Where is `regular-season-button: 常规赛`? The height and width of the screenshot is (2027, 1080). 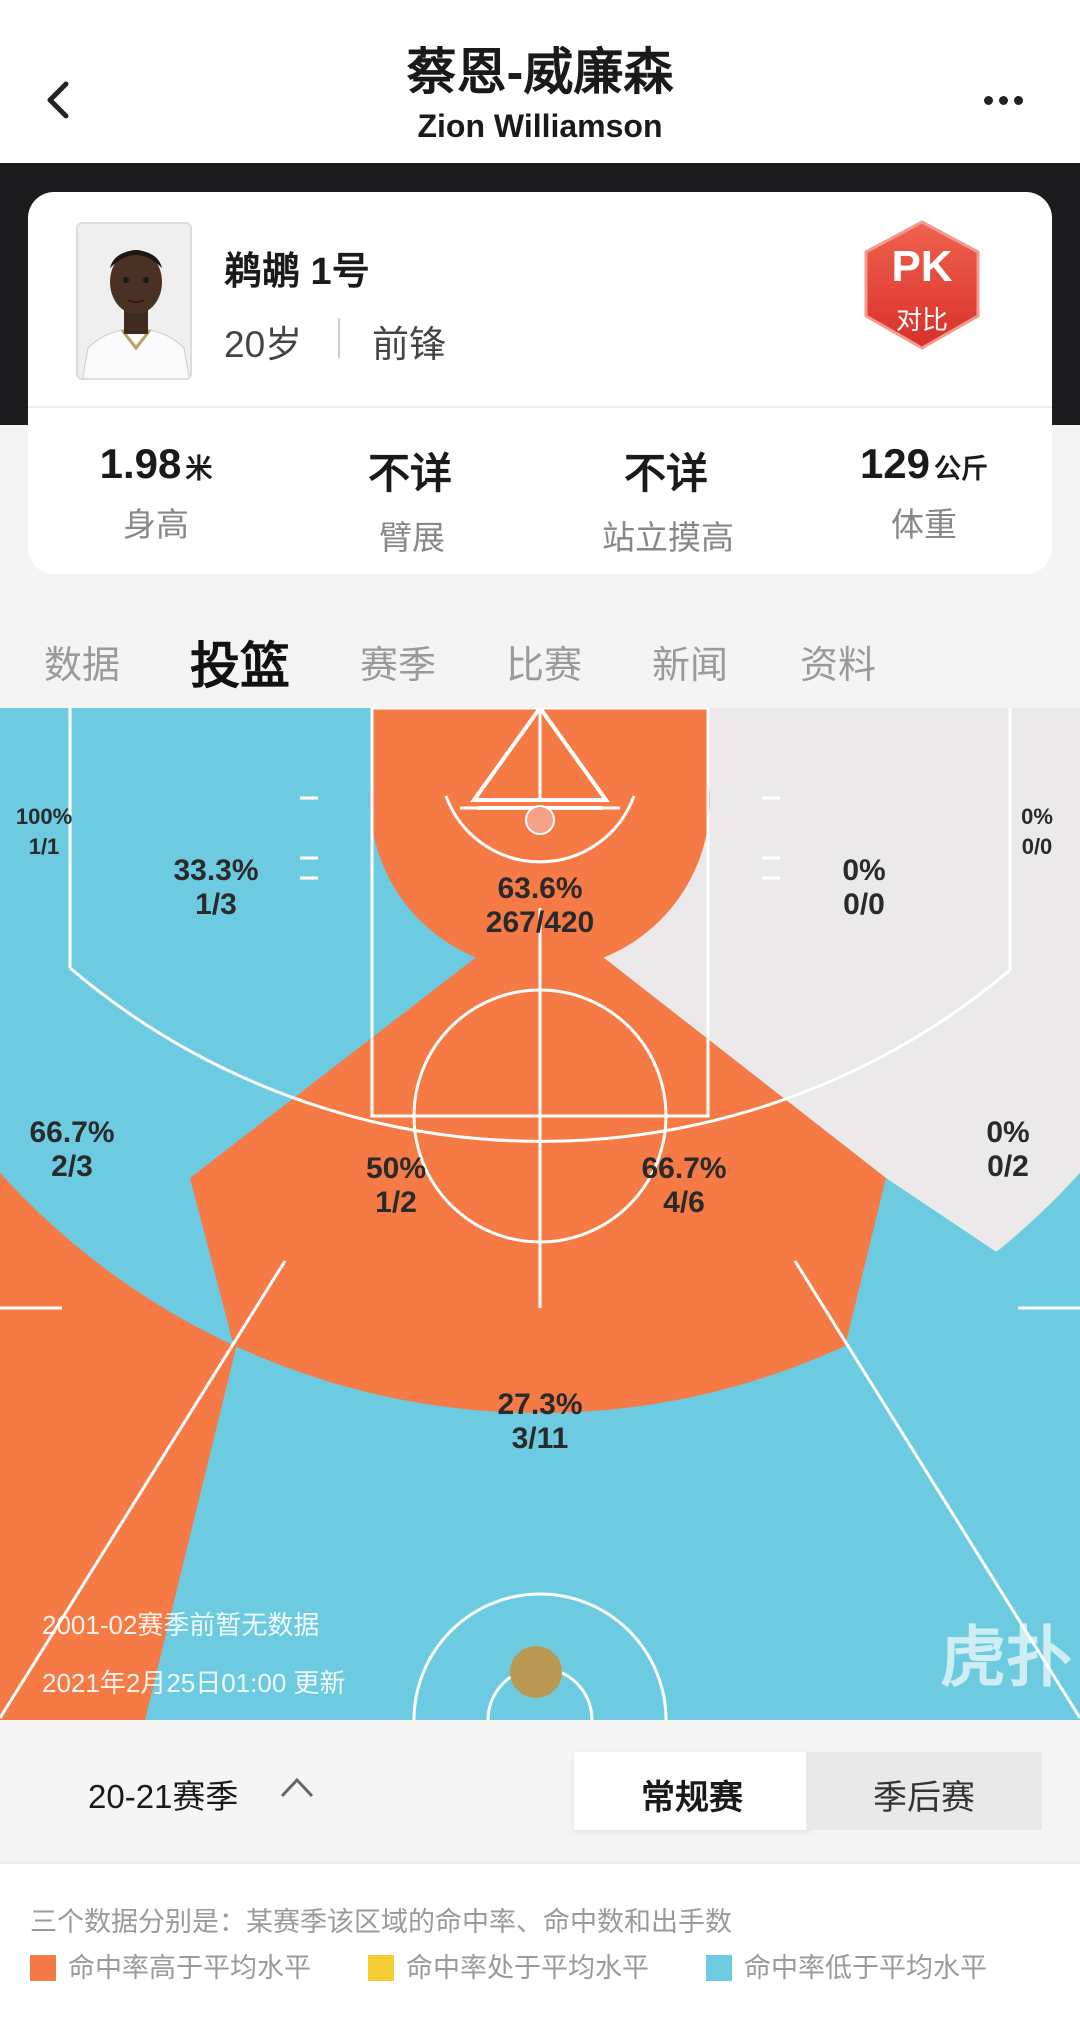
regular-season-button: 常规赛 is located at coordinates (692, 1791).